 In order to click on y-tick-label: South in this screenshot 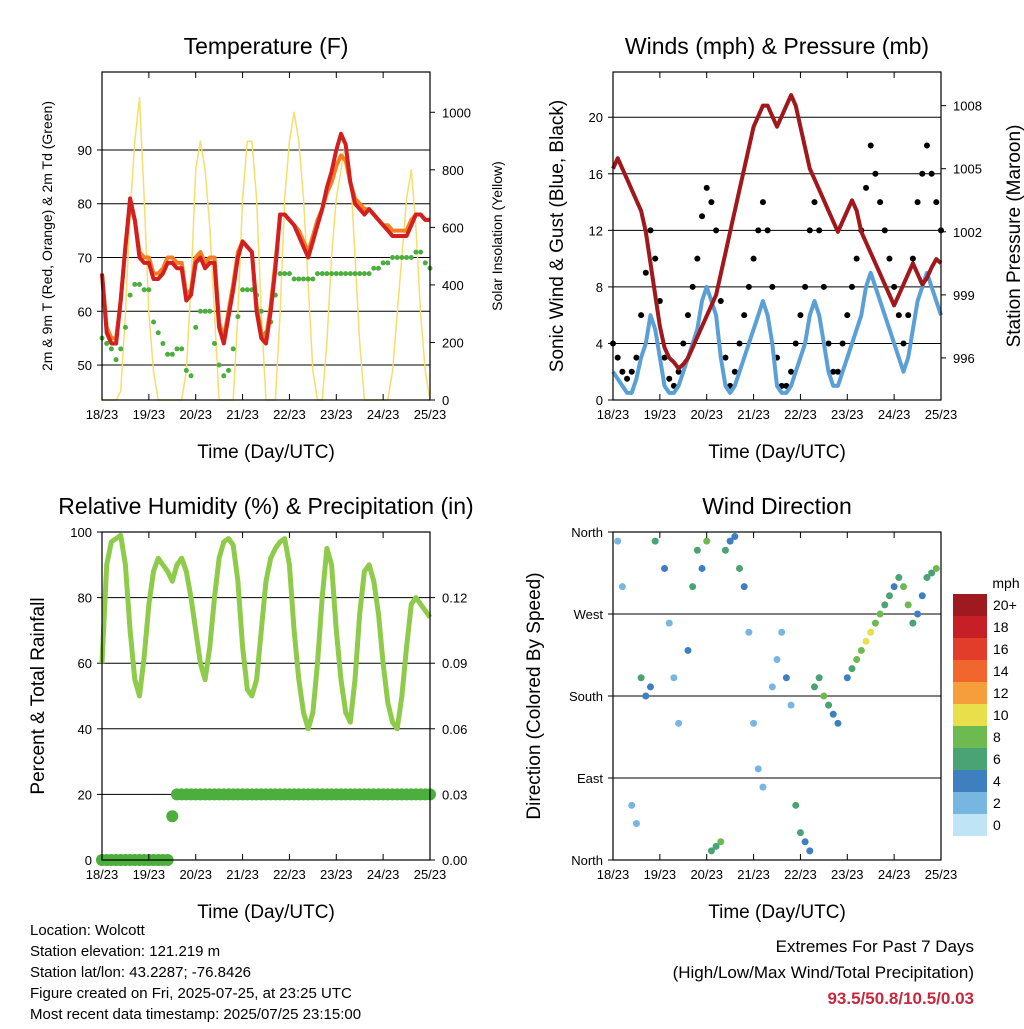, I will do `click(586, 696)`.